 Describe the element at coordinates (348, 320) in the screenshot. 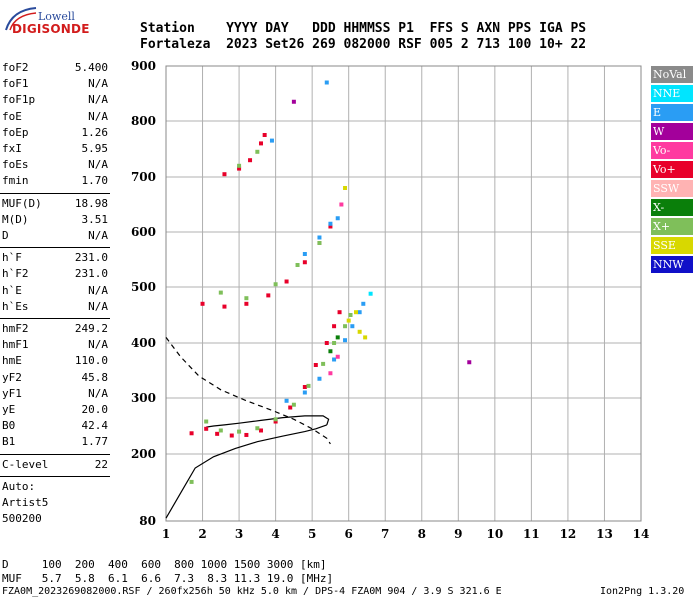

I see `data-point-sse` at that location.